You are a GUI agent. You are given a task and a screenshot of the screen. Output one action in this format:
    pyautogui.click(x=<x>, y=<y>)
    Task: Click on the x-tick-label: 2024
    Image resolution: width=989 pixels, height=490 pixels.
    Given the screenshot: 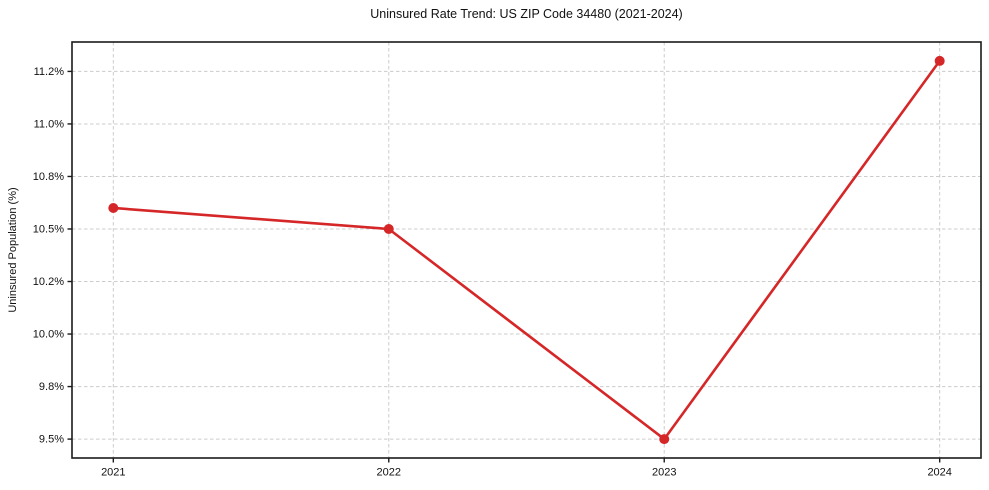 What is the action you would take?
    pyautogui.click(x=939, y=473)
    